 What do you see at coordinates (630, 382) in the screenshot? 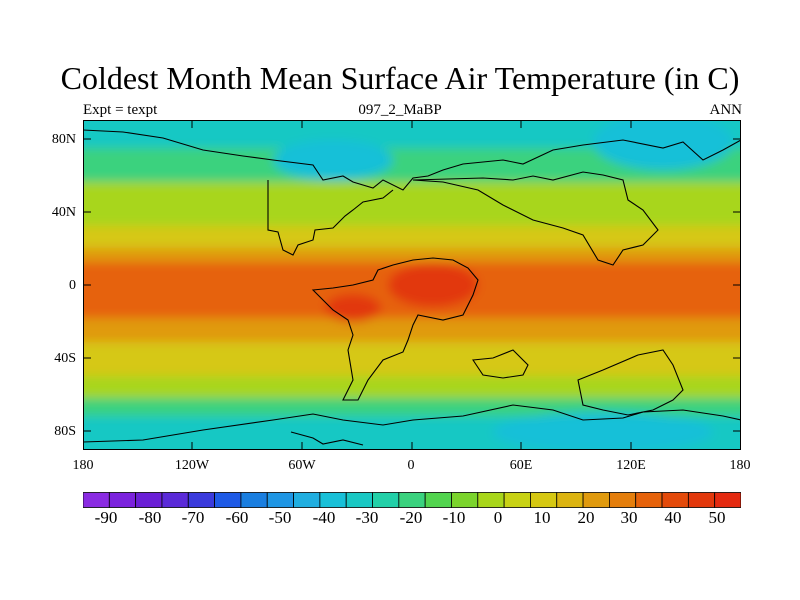
I see `coastline-south-continent` at bounding box center [630, 382].